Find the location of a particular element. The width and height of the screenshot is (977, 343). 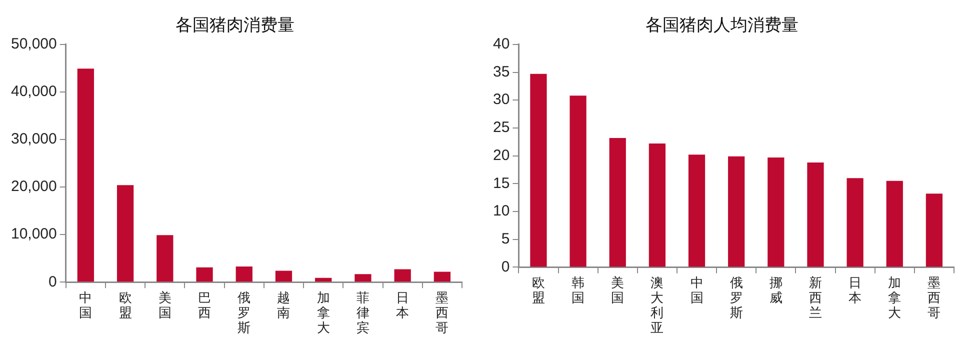

chart-title: 各国猪肉人均消费量 is located at coordinates (722, 26).